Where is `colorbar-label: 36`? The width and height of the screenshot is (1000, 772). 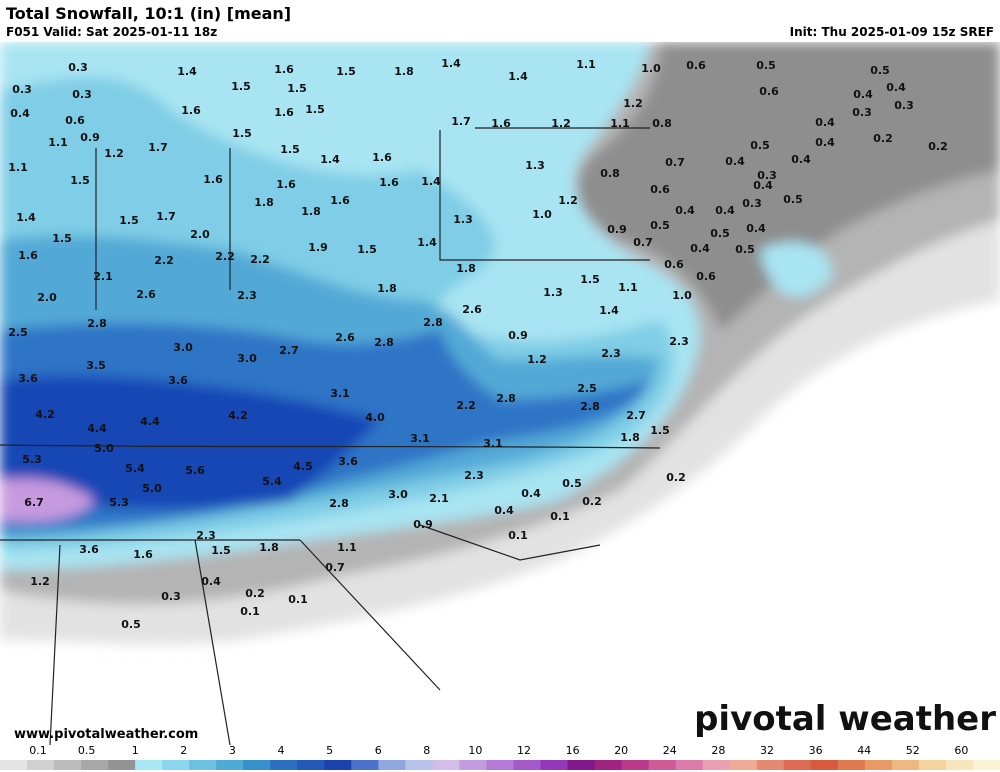 colorbar-label: 36 is located at coordinates (816, 750).